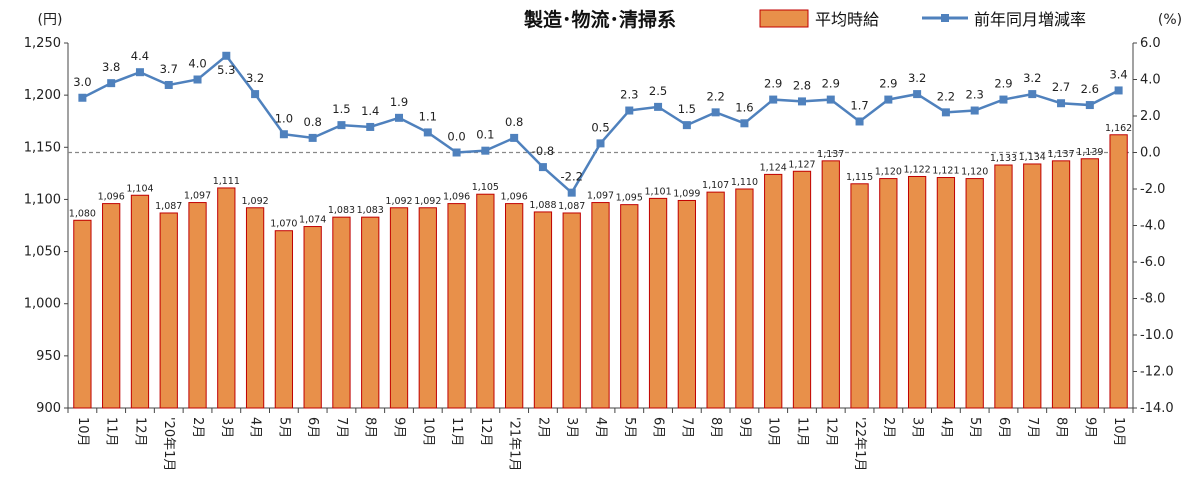  I want to click on x-category-label: '20年1月, so click(168, 444).